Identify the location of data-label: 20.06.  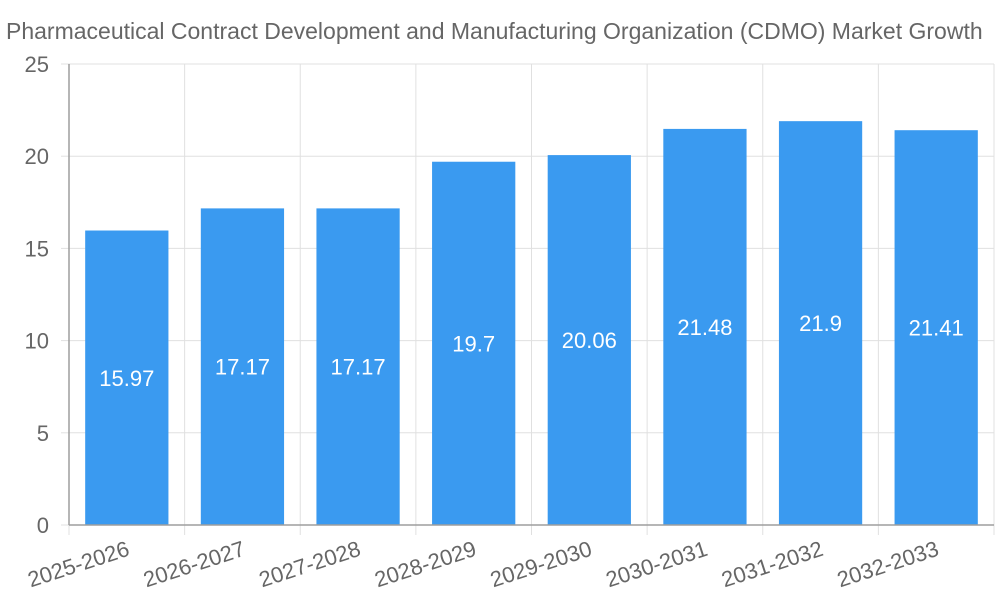
(589, 340).